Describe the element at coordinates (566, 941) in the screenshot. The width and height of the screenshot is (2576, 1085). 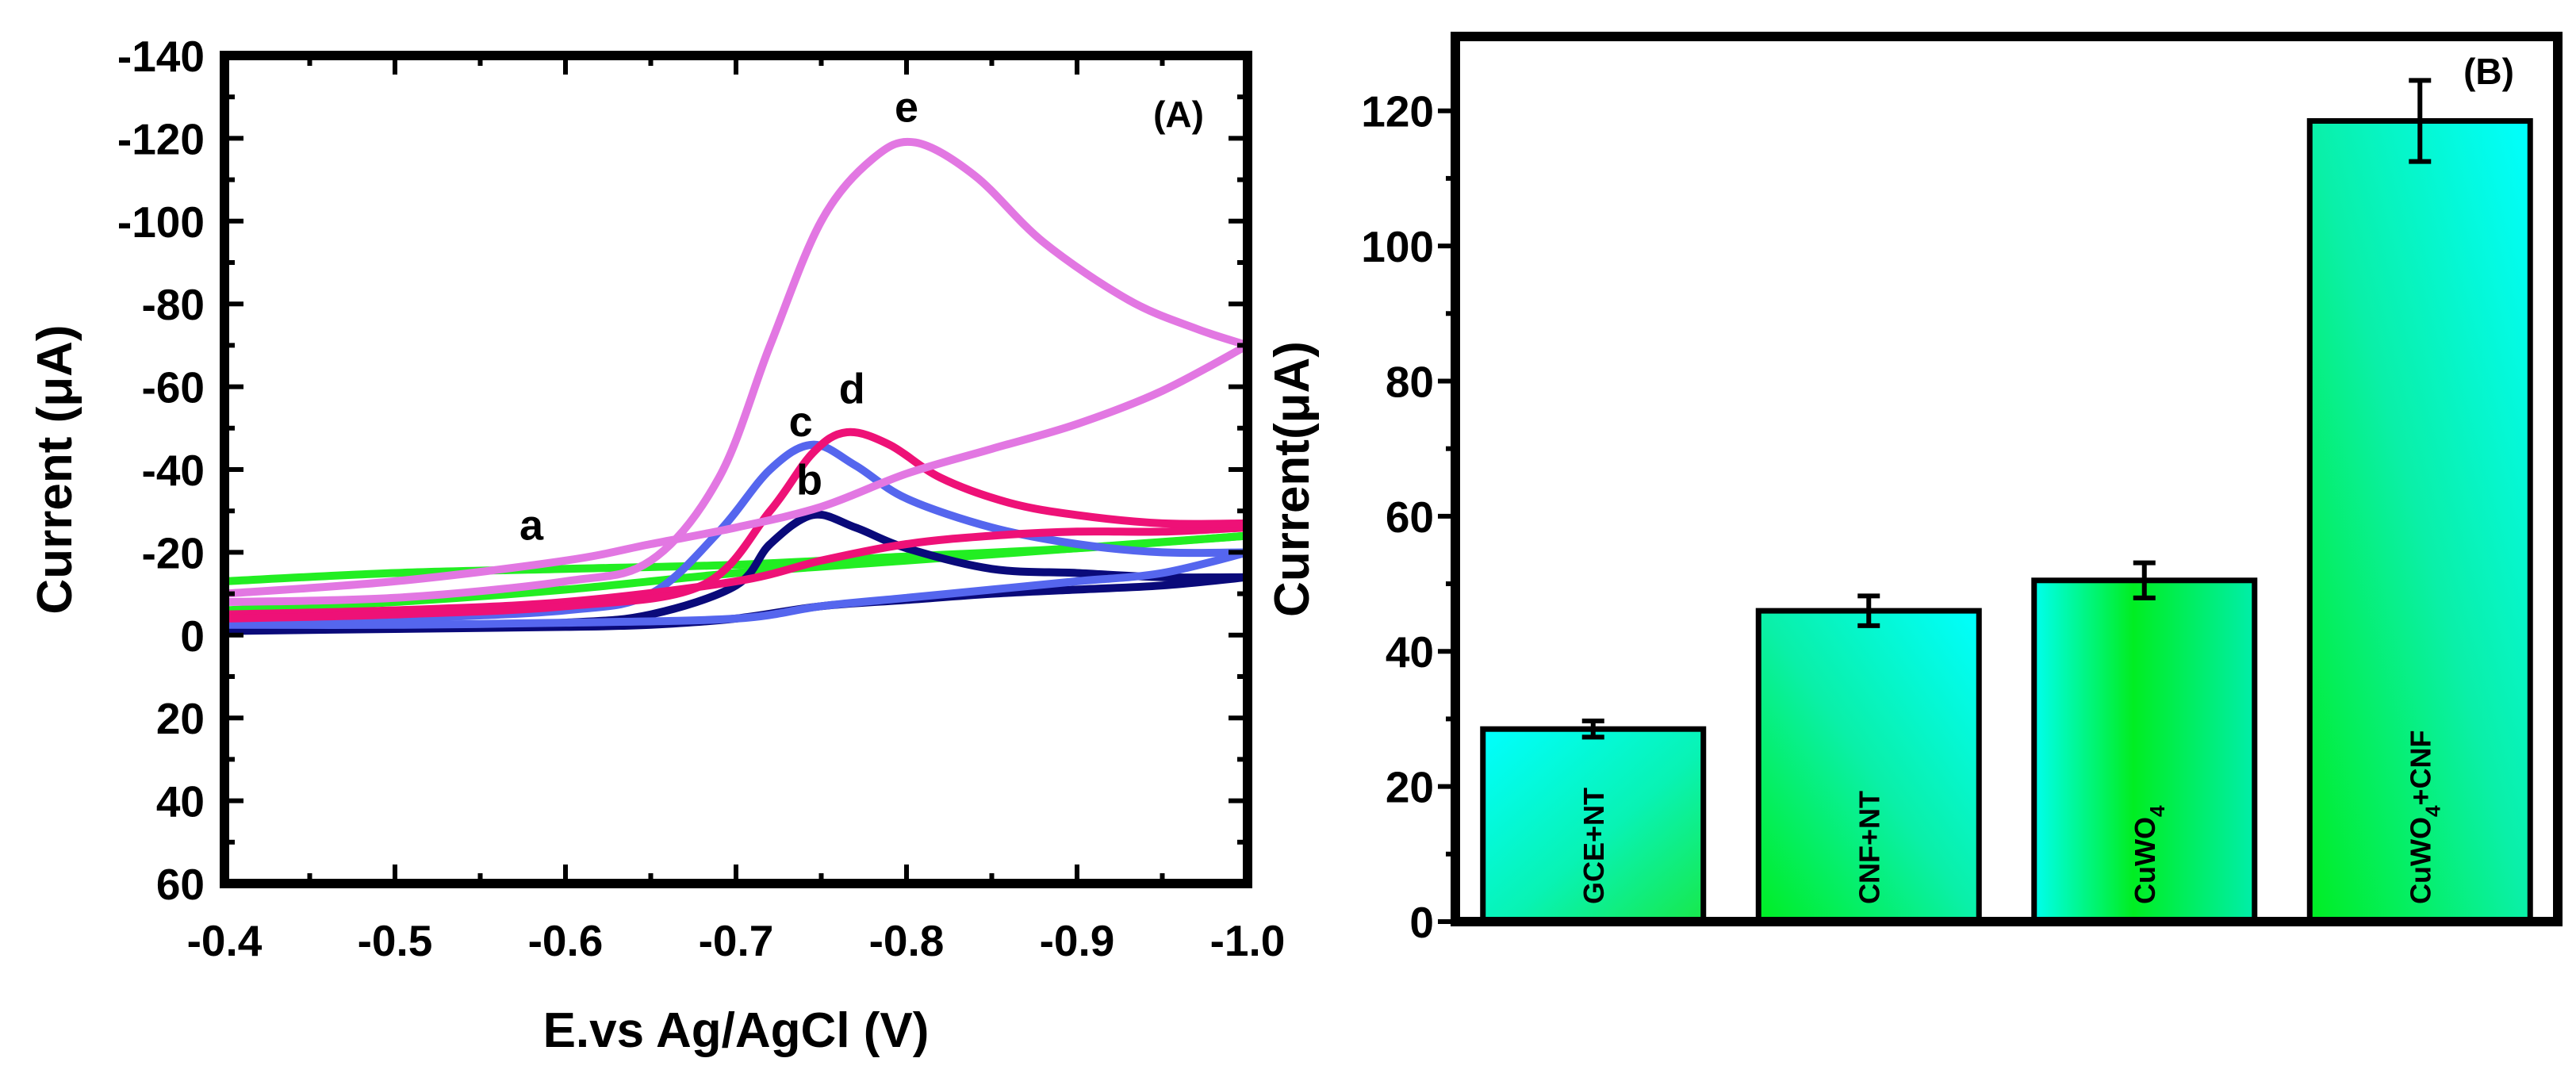
I see `x-tick-label: -0.6` at that location.